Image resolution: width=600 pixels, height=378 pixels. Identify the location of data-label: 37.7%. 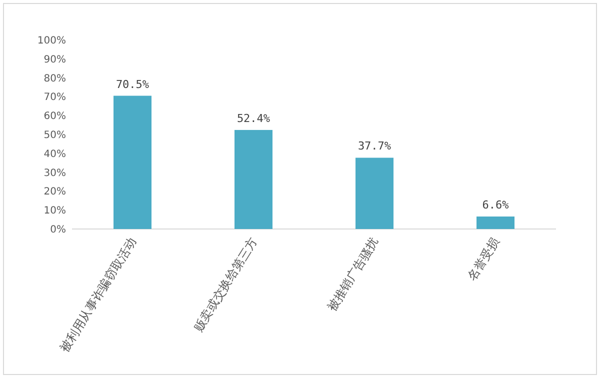
(375, 146).